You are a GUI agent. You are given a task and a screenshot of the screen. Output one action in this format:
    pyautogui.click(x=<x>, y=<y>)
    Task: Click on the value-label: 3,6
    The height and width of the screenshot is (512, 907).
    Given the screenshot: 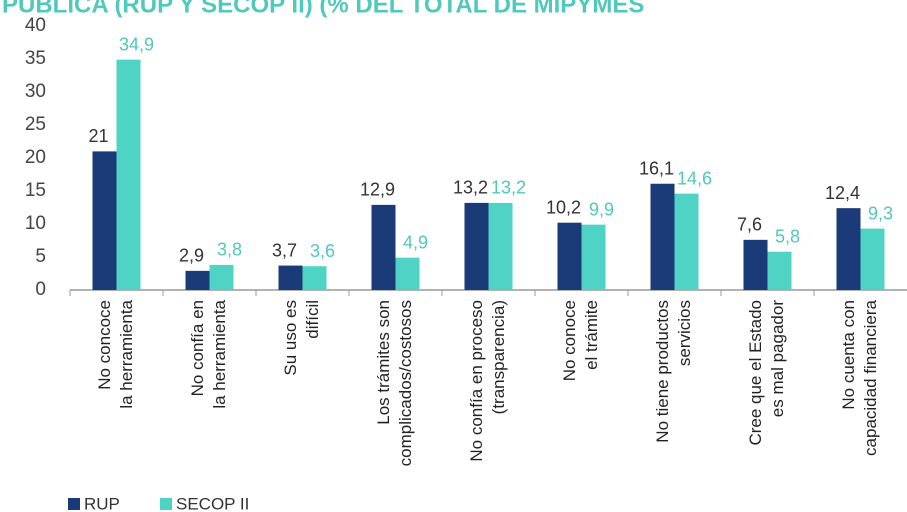 What is the action you would take?
    pyautogui.click(x=322, y=251)
    